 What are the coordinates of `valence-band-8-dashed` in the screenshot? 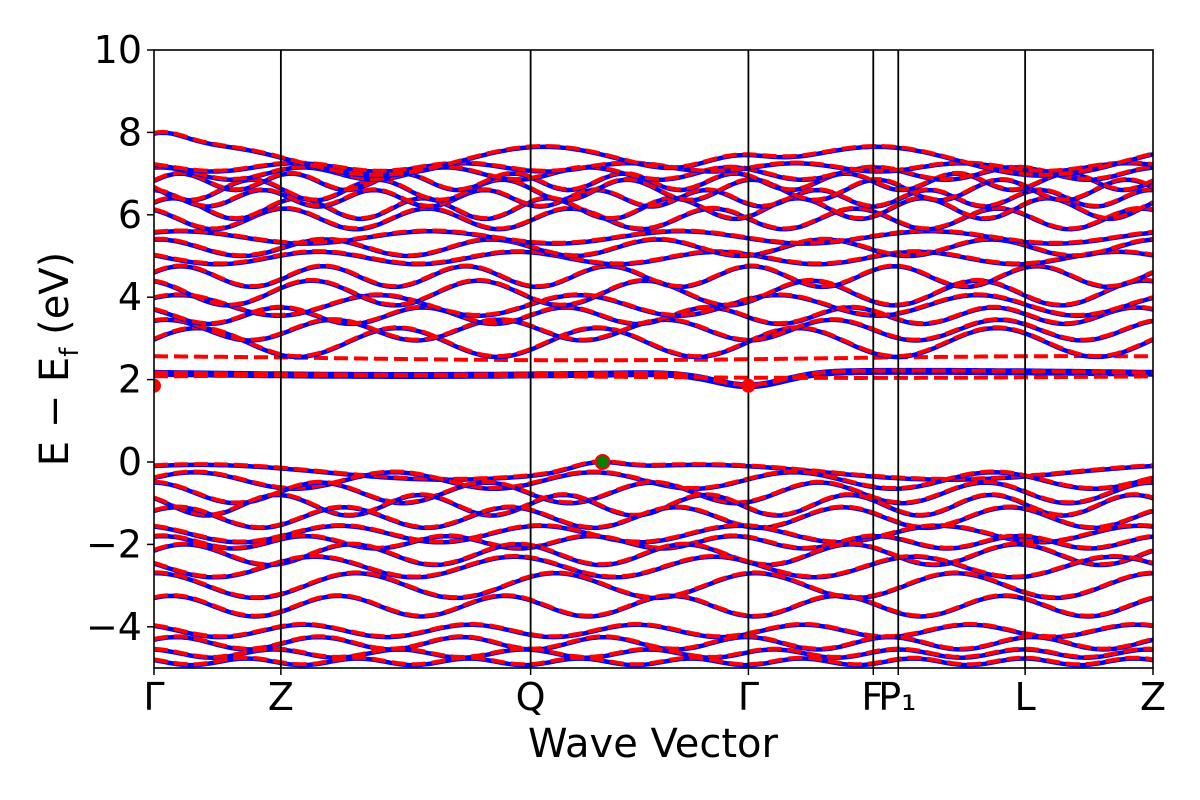 It's located at (653, 566).